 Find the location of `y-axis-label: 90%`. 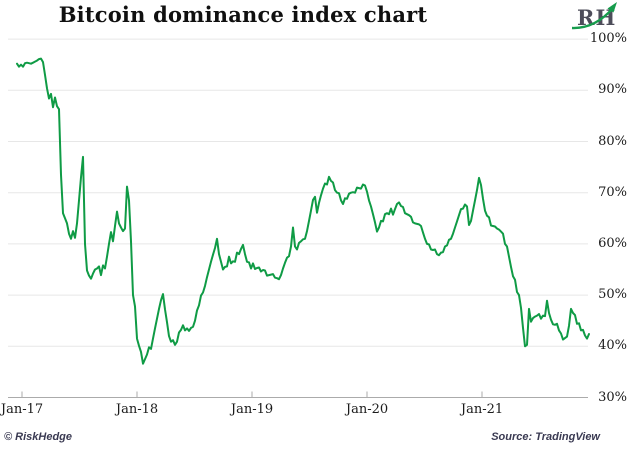

y-axis-label: 90% is located at coordinates (612, 90).